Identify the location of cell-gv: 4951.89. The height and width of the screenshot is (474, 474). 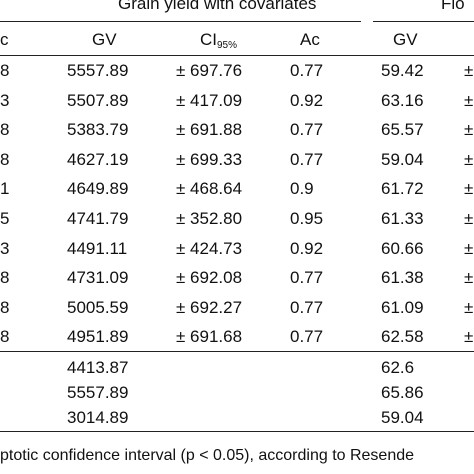
(98, 337).